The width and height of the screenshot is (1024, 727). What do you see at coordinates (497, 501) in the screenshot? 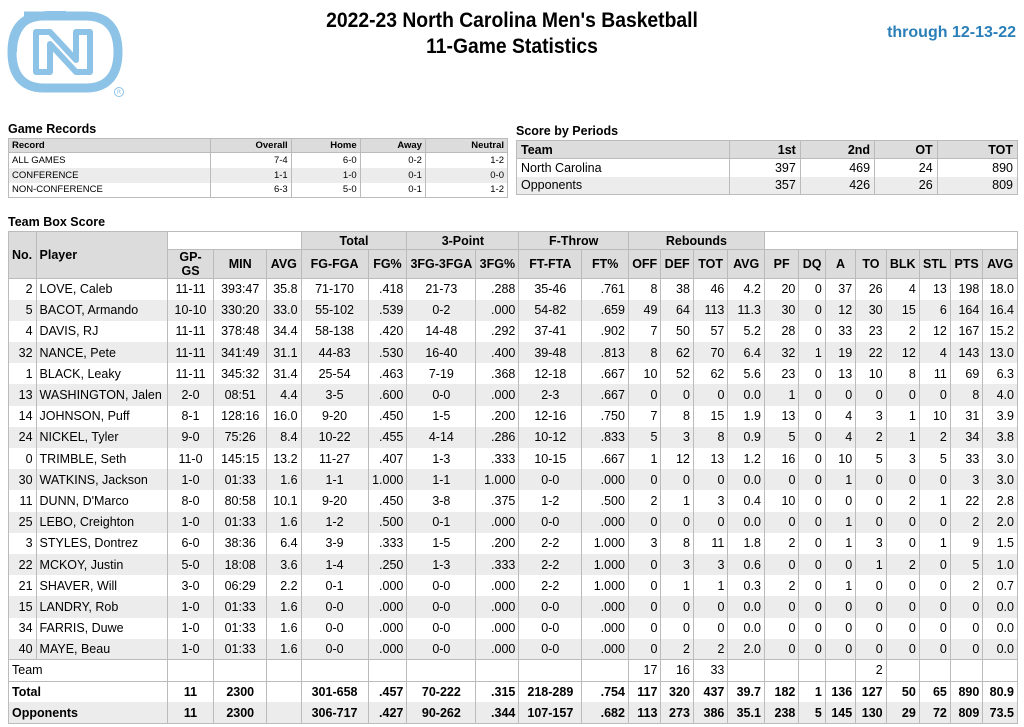
I see `table-cell: .375` at bounding box center [497, 501].